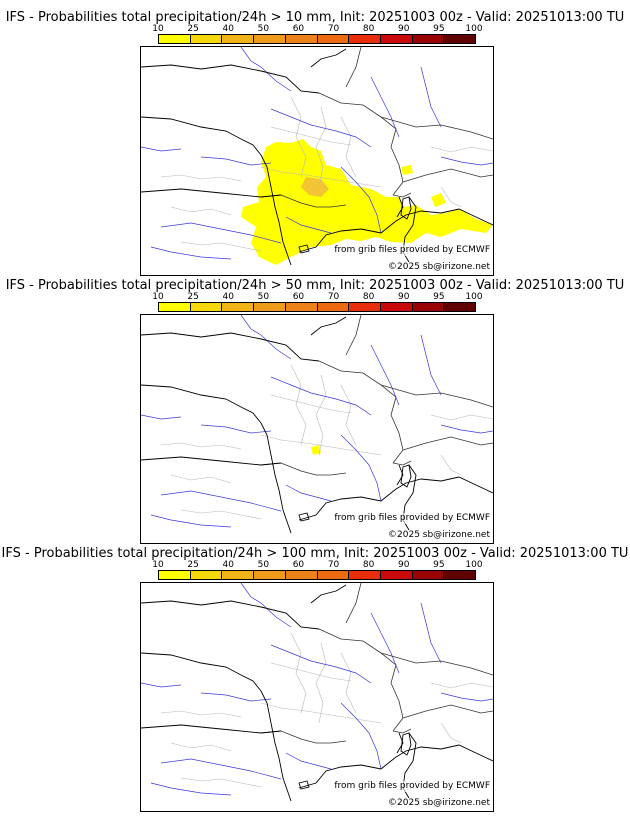 The height and width of the screenshot is (828, 630). What do you see at coordinates (317, 297) in the screenshot?
I see `colorscale-labels: 10 25 40 50 60 70 80 90 95 100` at bounding box center [317, 297].